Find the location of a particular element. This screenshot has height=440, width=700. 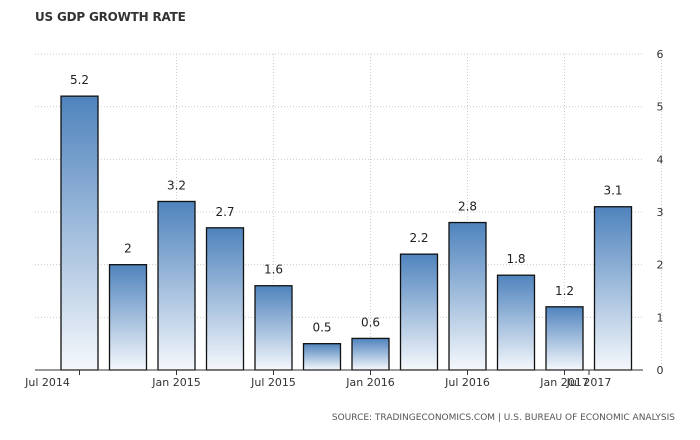

y-tick-label: 1 is located at coordinates (660, 317).